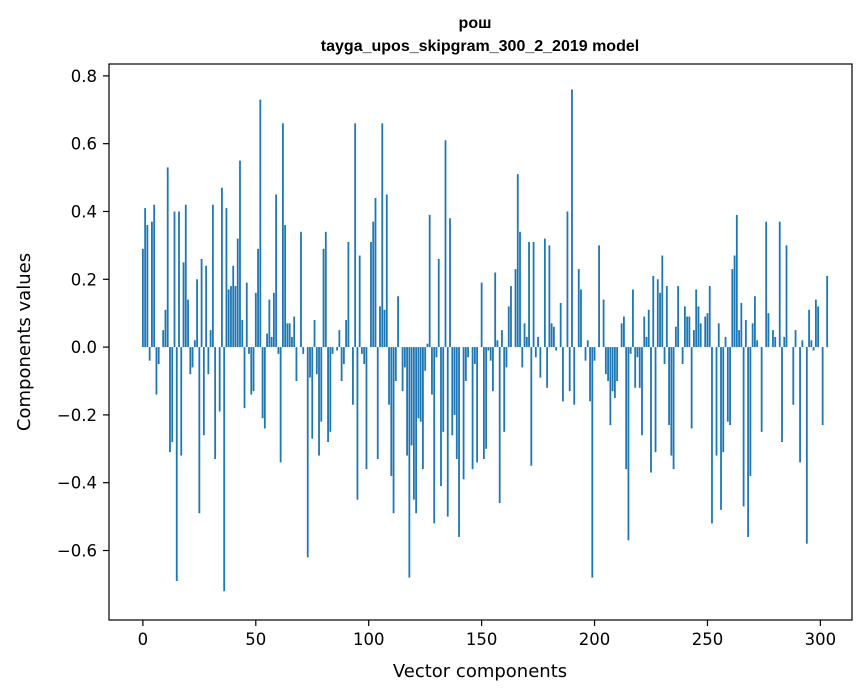 Image resolution: width=867 pixels, height=696 pixels. What do you see at coordinates (708, 639) in the screenshot?
I see `x-tick-label: 250` at bounding box center [708, 639].